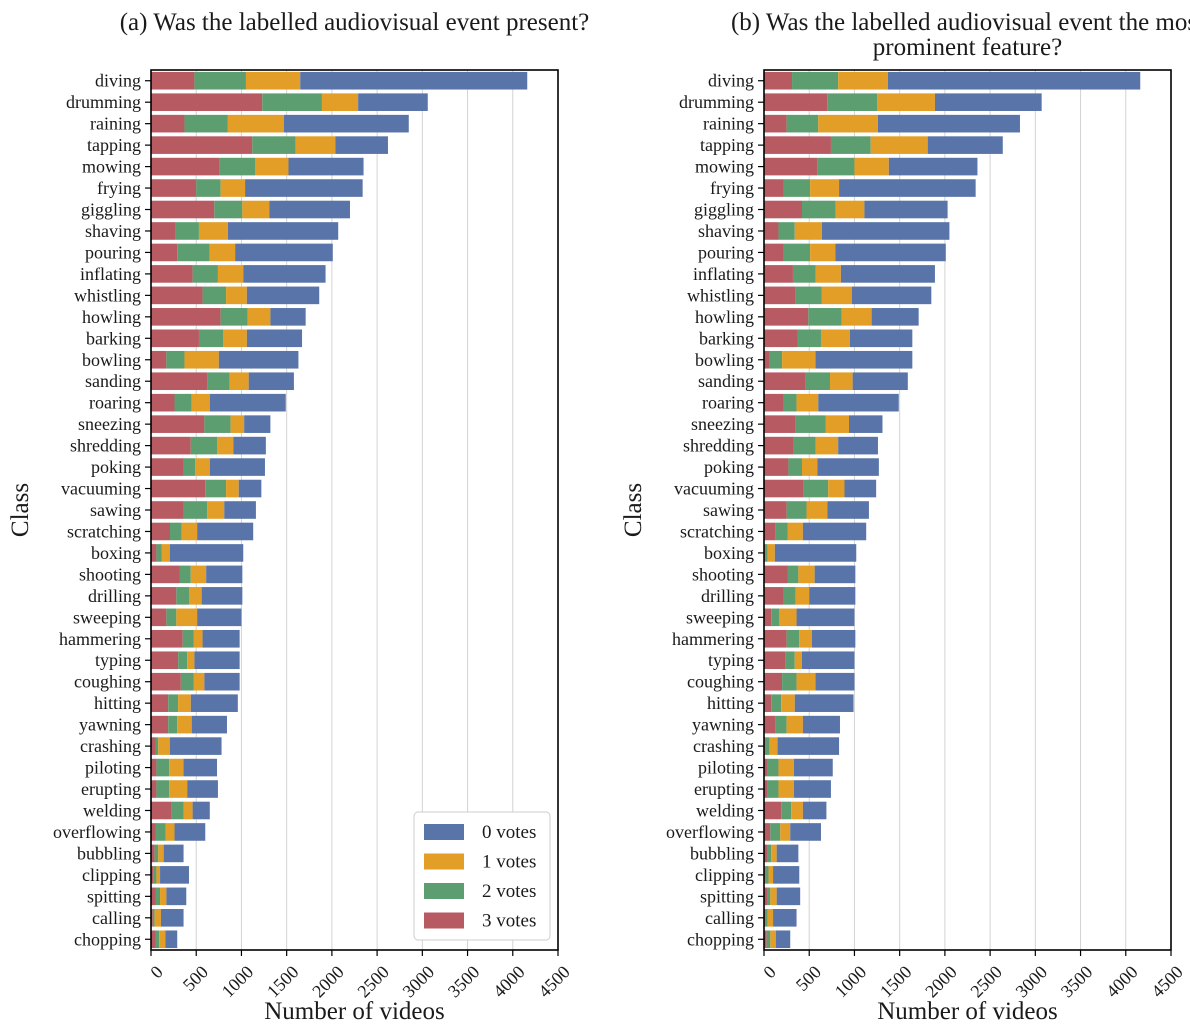 Image resolution: width=1190 pixels, height=1033 pixels. I want to click on bar-crashing-0-votes, so click(808, 746).